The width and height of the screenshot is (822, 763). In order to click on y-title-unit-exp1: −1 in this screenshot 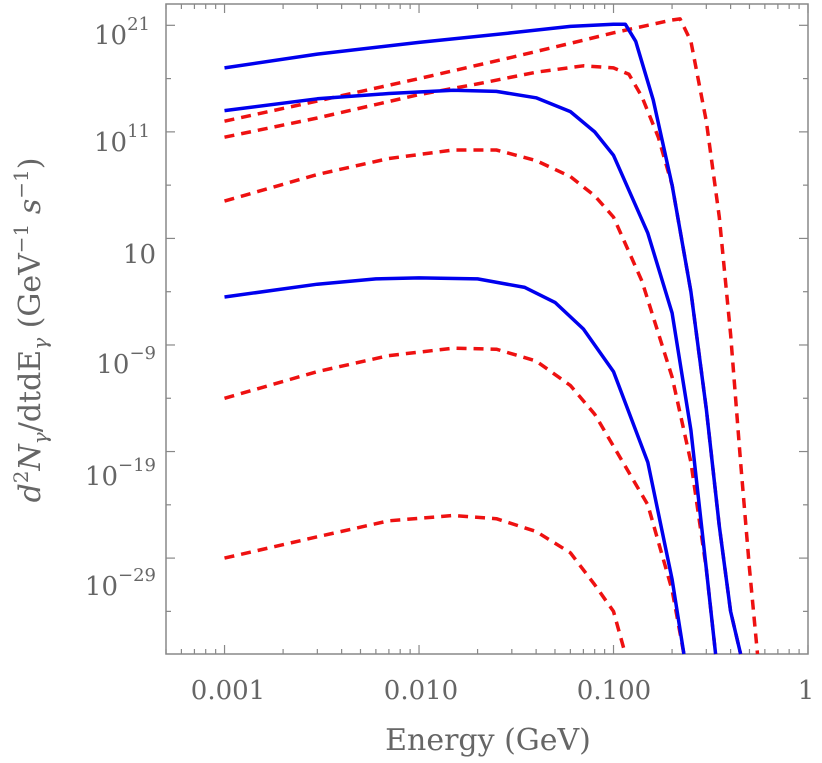, I will do `click(21, 238)`.